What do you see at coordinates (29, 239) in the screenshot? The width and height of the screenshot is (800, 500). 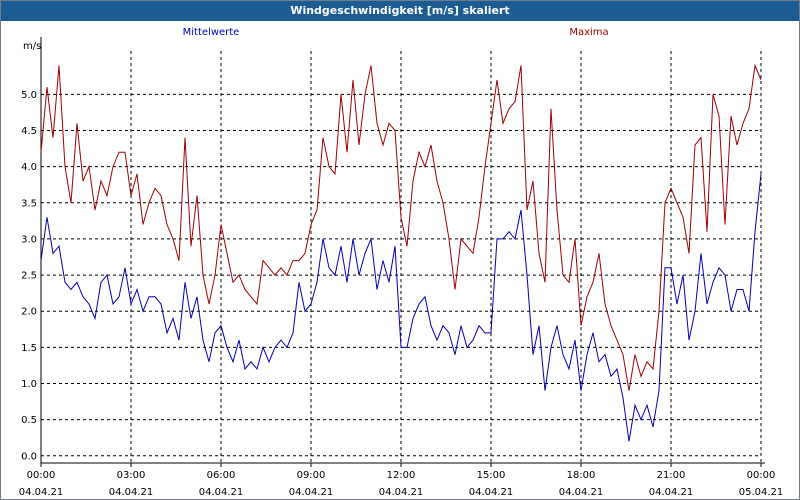 I see `y-tick-label: 3.0` at bounding box center [29, 239].